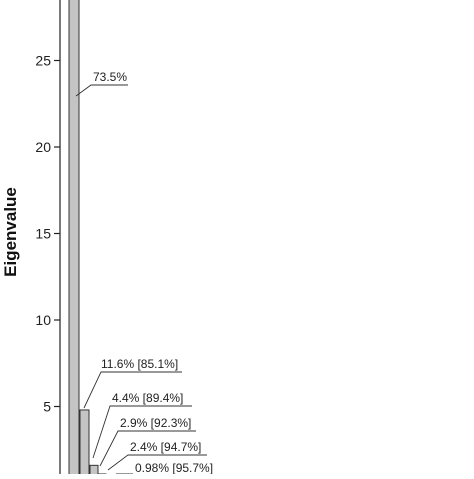 The image size is (474, 479). What do you see at coordinates (43, 234) in the screenshot?
I see `y-tick-label: 15` at bounding box center [43, 234].